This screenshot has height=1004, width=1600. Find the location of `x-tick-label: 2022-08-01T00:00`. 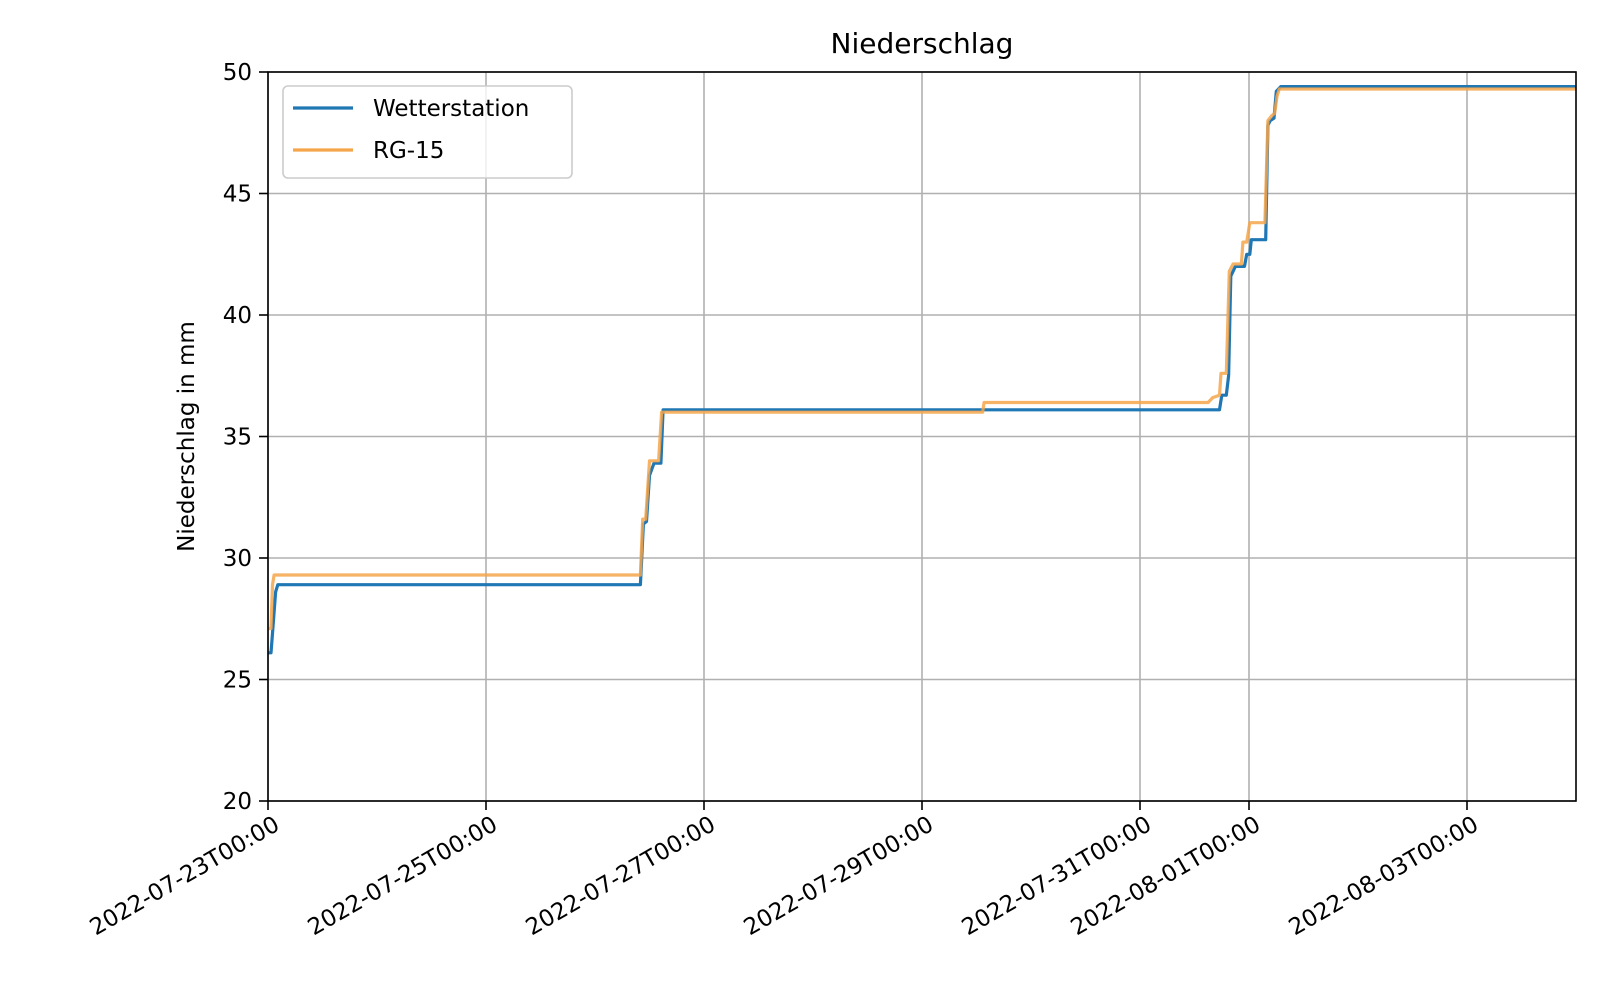

x-tick-label: 2022-08-01T00:00 is located at coordinates (1166, 877).